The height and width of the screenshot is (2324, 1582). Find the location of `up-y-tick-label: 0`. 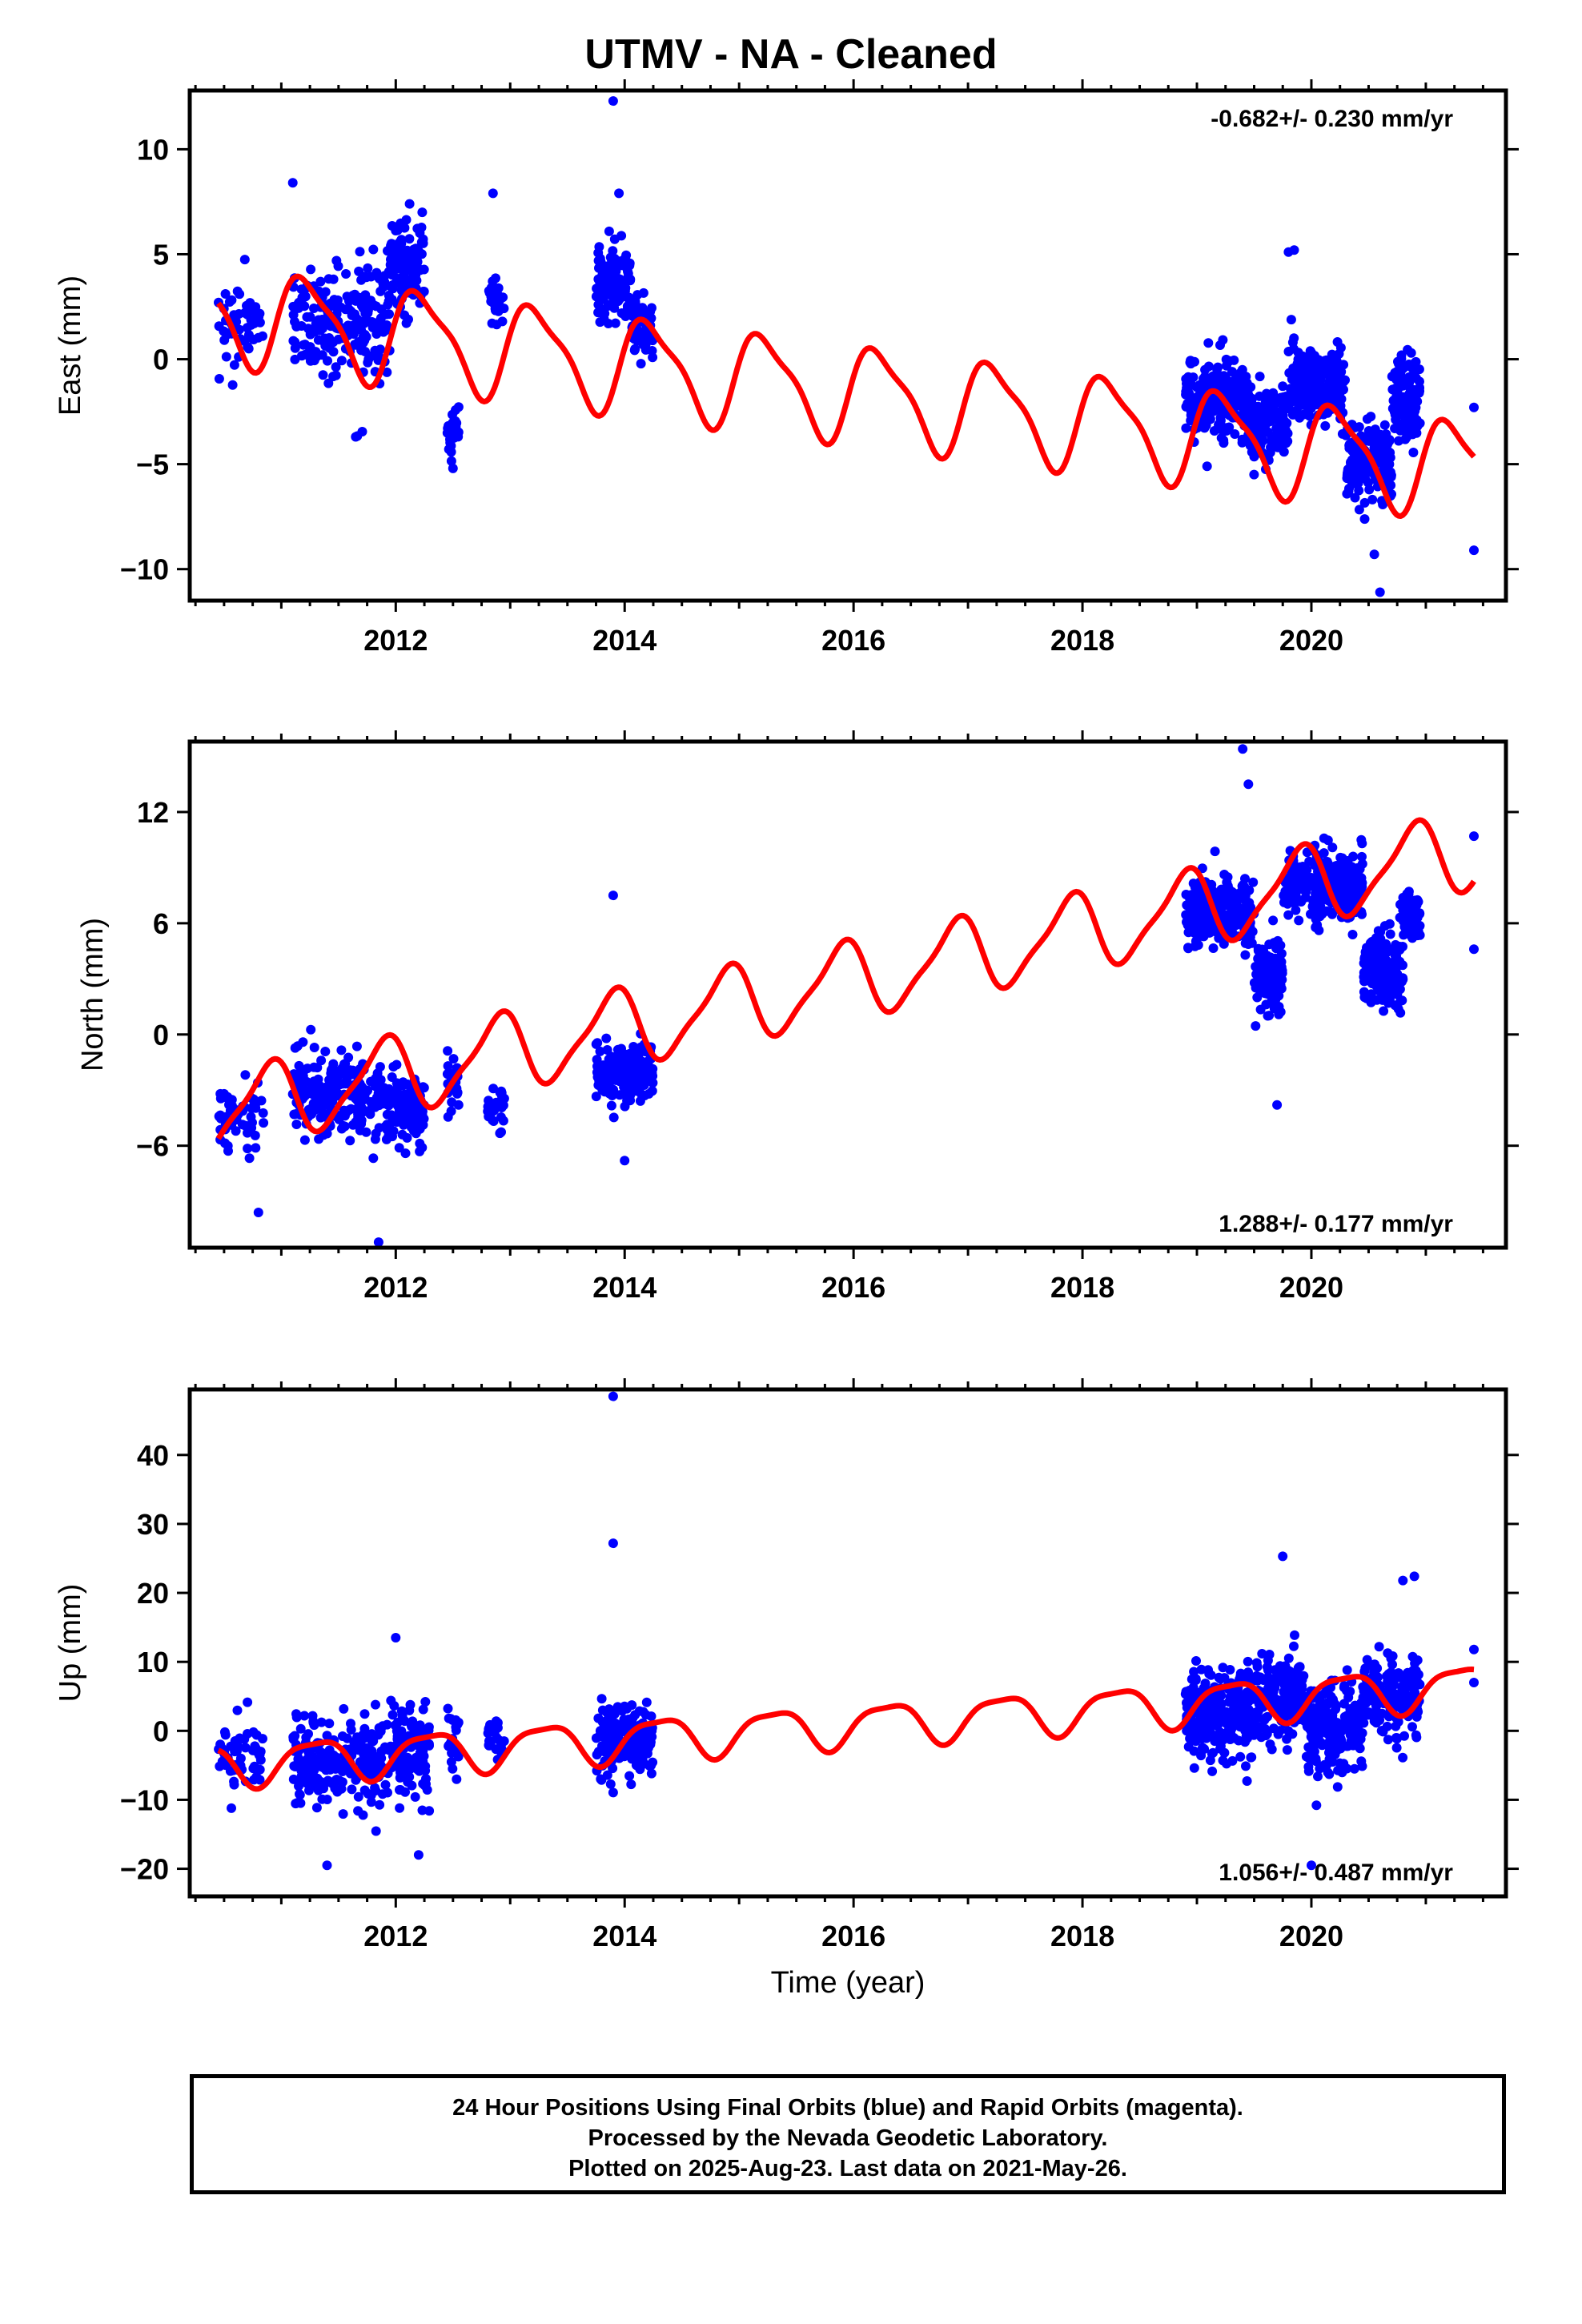

up-y-tick-label: 0 is located at coordinates (161, 1731).